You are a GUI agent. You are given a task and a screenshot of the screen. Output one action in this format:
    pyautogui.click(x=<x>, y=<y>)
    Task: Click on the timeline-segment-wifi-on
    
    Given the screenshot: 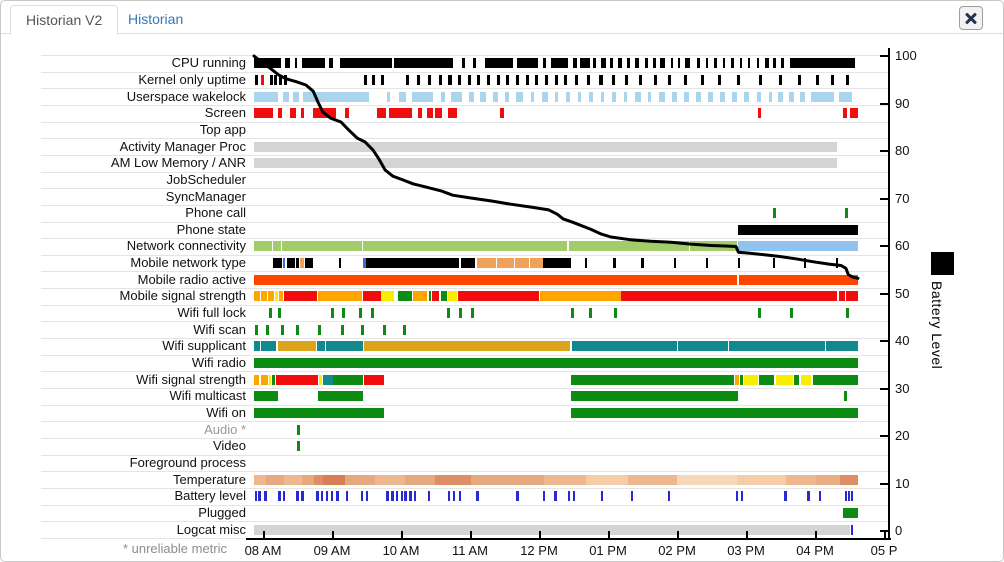 What is the action you would take?
    pyautogui.click(x=714, y=412)
    